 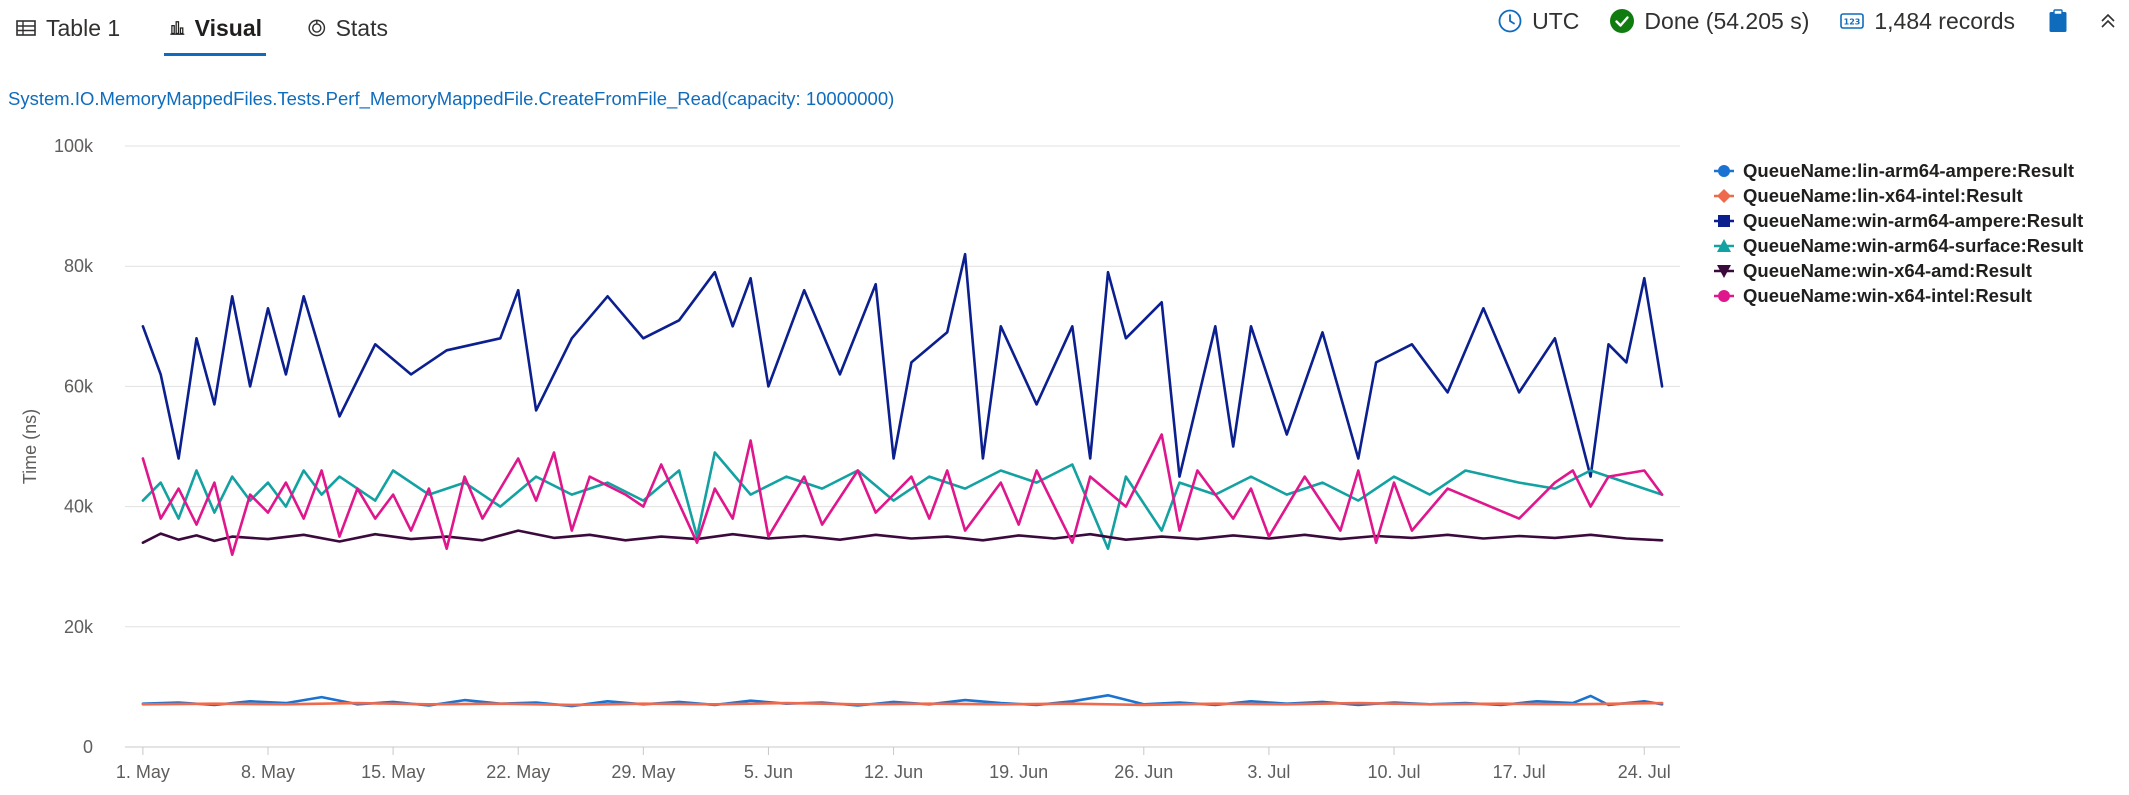 What do you see at coordinates (1944, 20) in the screenshot?
I see `records-label: 1,484 records` at bounding box center [1944, 20].